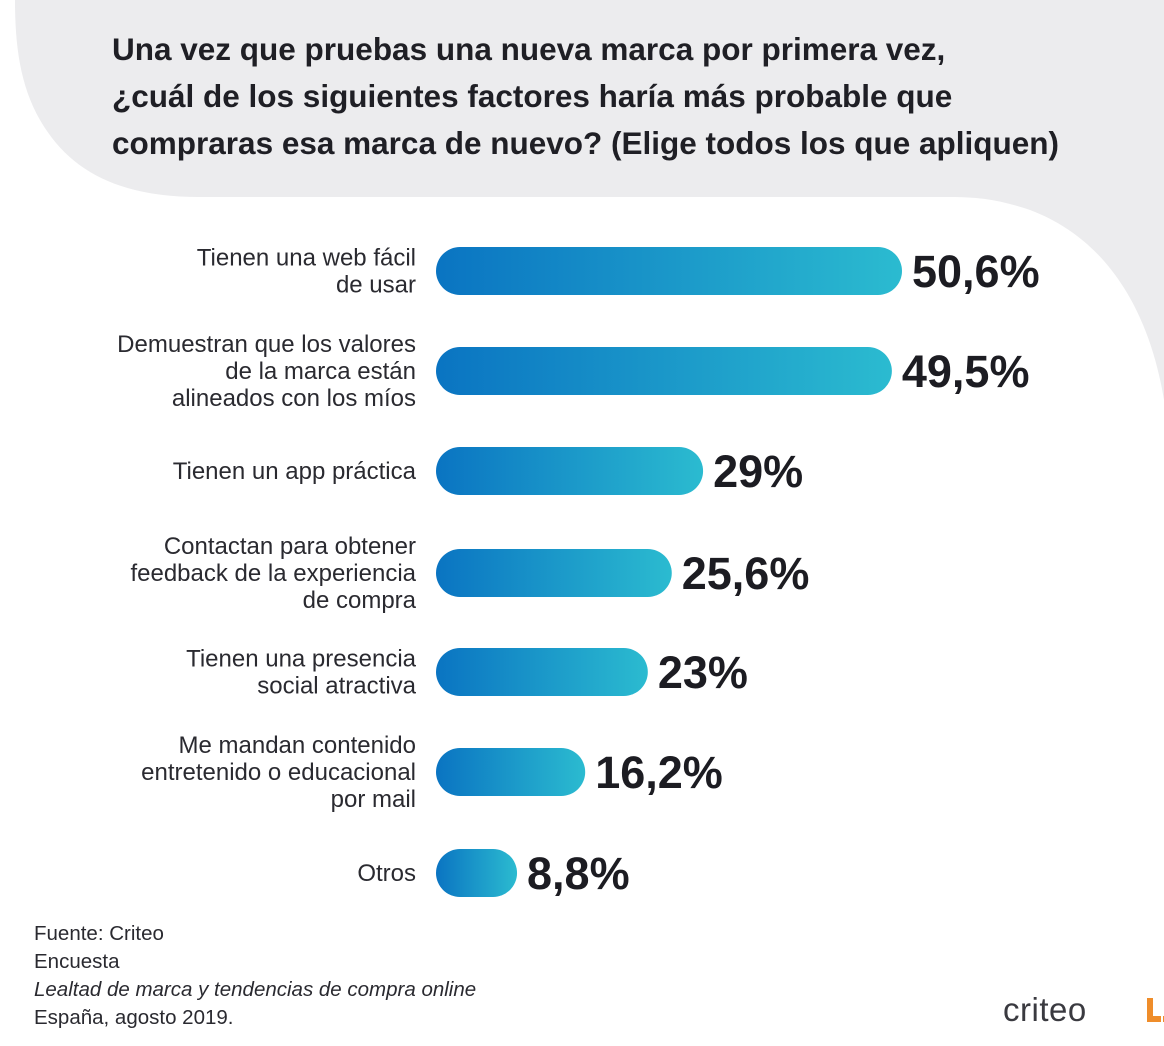 The image size is (1164, 1046). What do you see at coordinates (306, 258) in the screenshot?
I see `category-label: Tienen una web fácil` at bounding box center [306, 258].